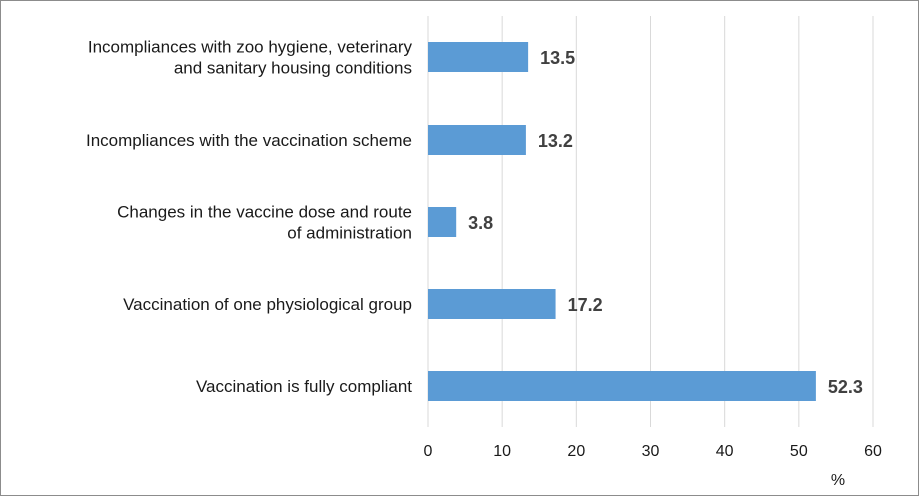  I want to click on category-label: Vaccination is fully compliant, so click(304, 386).